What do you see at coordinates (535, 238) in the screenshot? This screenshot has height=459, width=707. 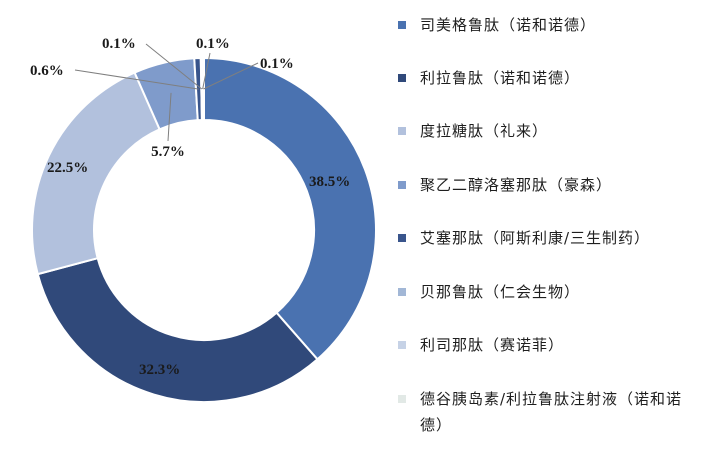 I see `legend-label: 艾塞那肽（阿斯利康/三生制药）` at bounding box center [535, 238].